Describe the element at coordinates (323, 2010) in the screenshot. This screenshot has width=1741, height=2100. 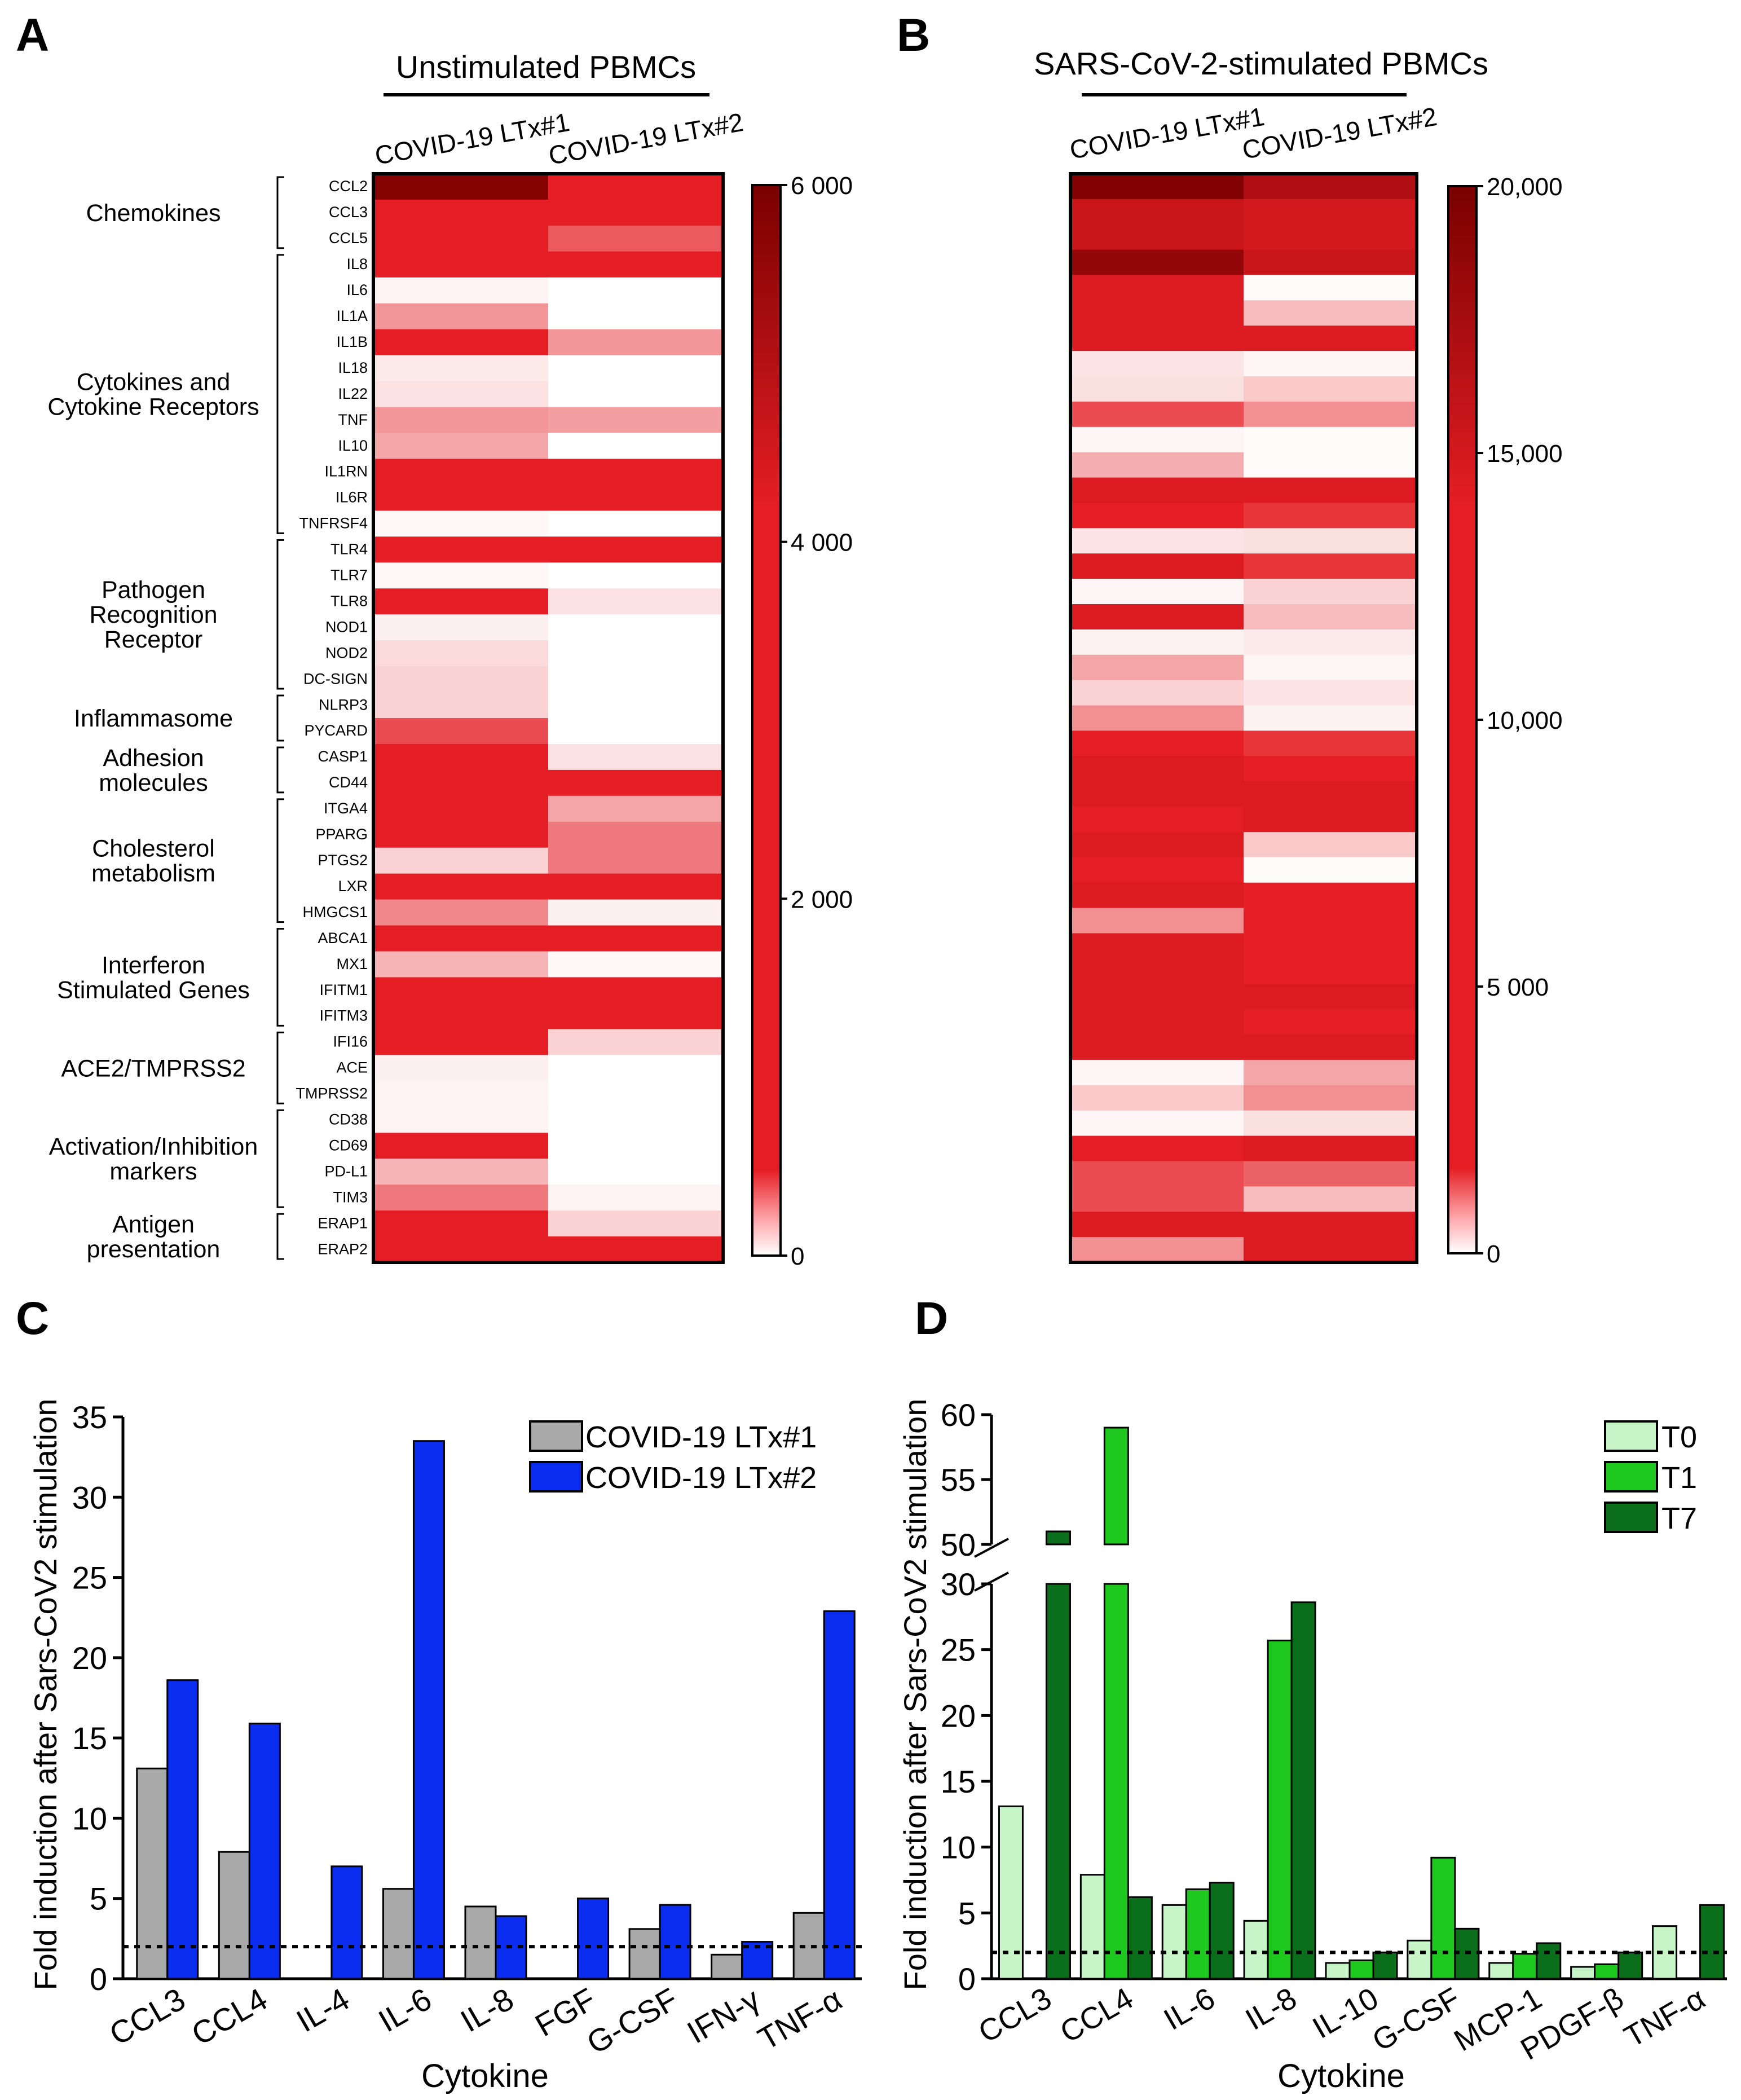
I see `panel-c-x-tick-label-2: IL-4` at that location.